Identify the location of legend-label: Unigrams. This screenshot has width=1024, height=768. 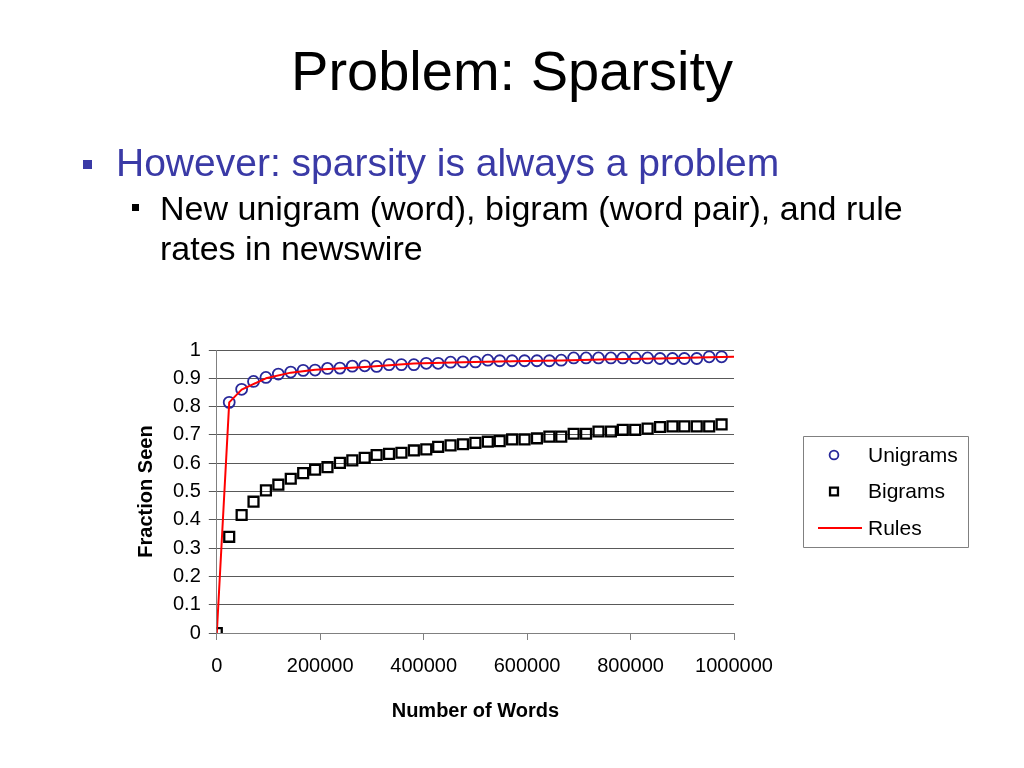
(913, 454).